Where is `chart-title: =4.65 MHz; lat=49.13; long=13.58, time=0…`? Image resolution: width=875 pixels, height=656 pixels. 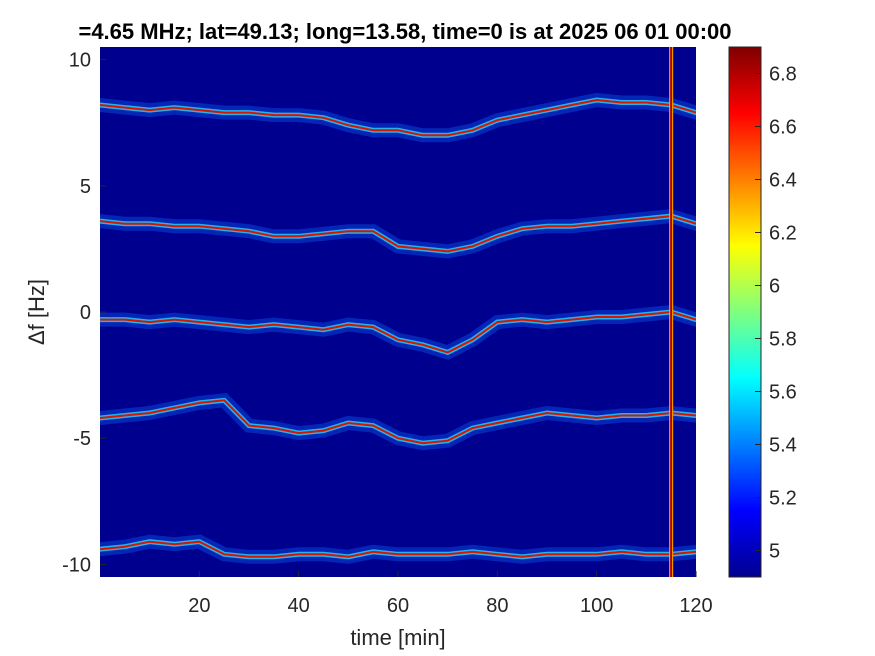
chart-title: =4.65 MHz; lat=49.13; long=13.58, time=0… is located at coordinates (404, 31).